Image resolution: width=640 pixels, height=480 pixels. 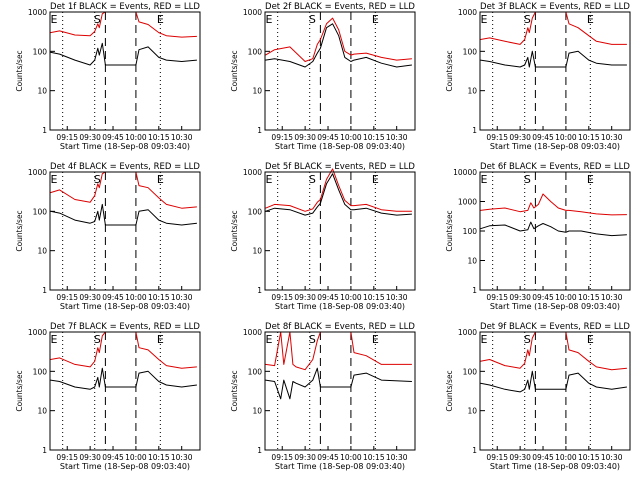 What do you see at coordinates (465, 172) in the screenshot?
I see `y-tick-label: 10000` at bounding box center [465, 172].